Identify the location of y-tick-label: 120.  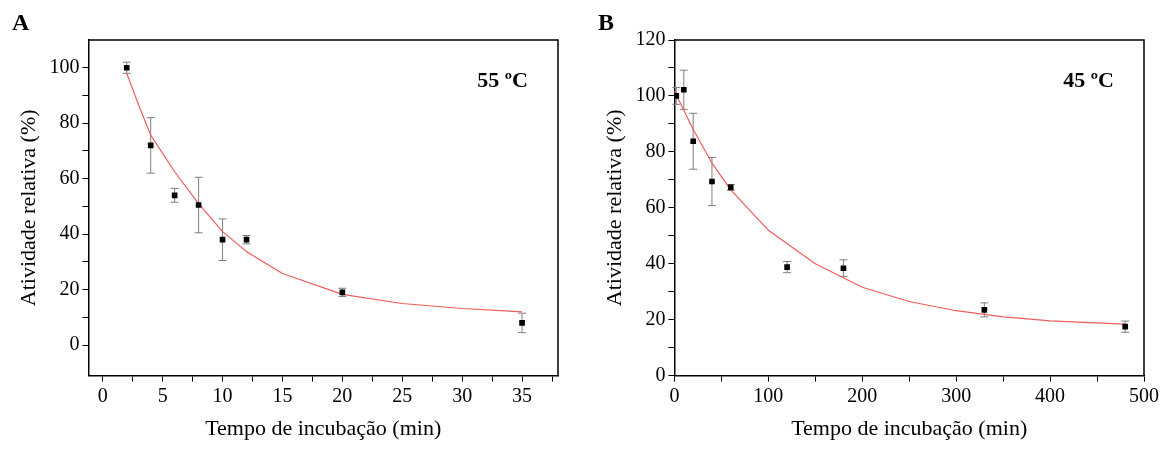
(650, 38).